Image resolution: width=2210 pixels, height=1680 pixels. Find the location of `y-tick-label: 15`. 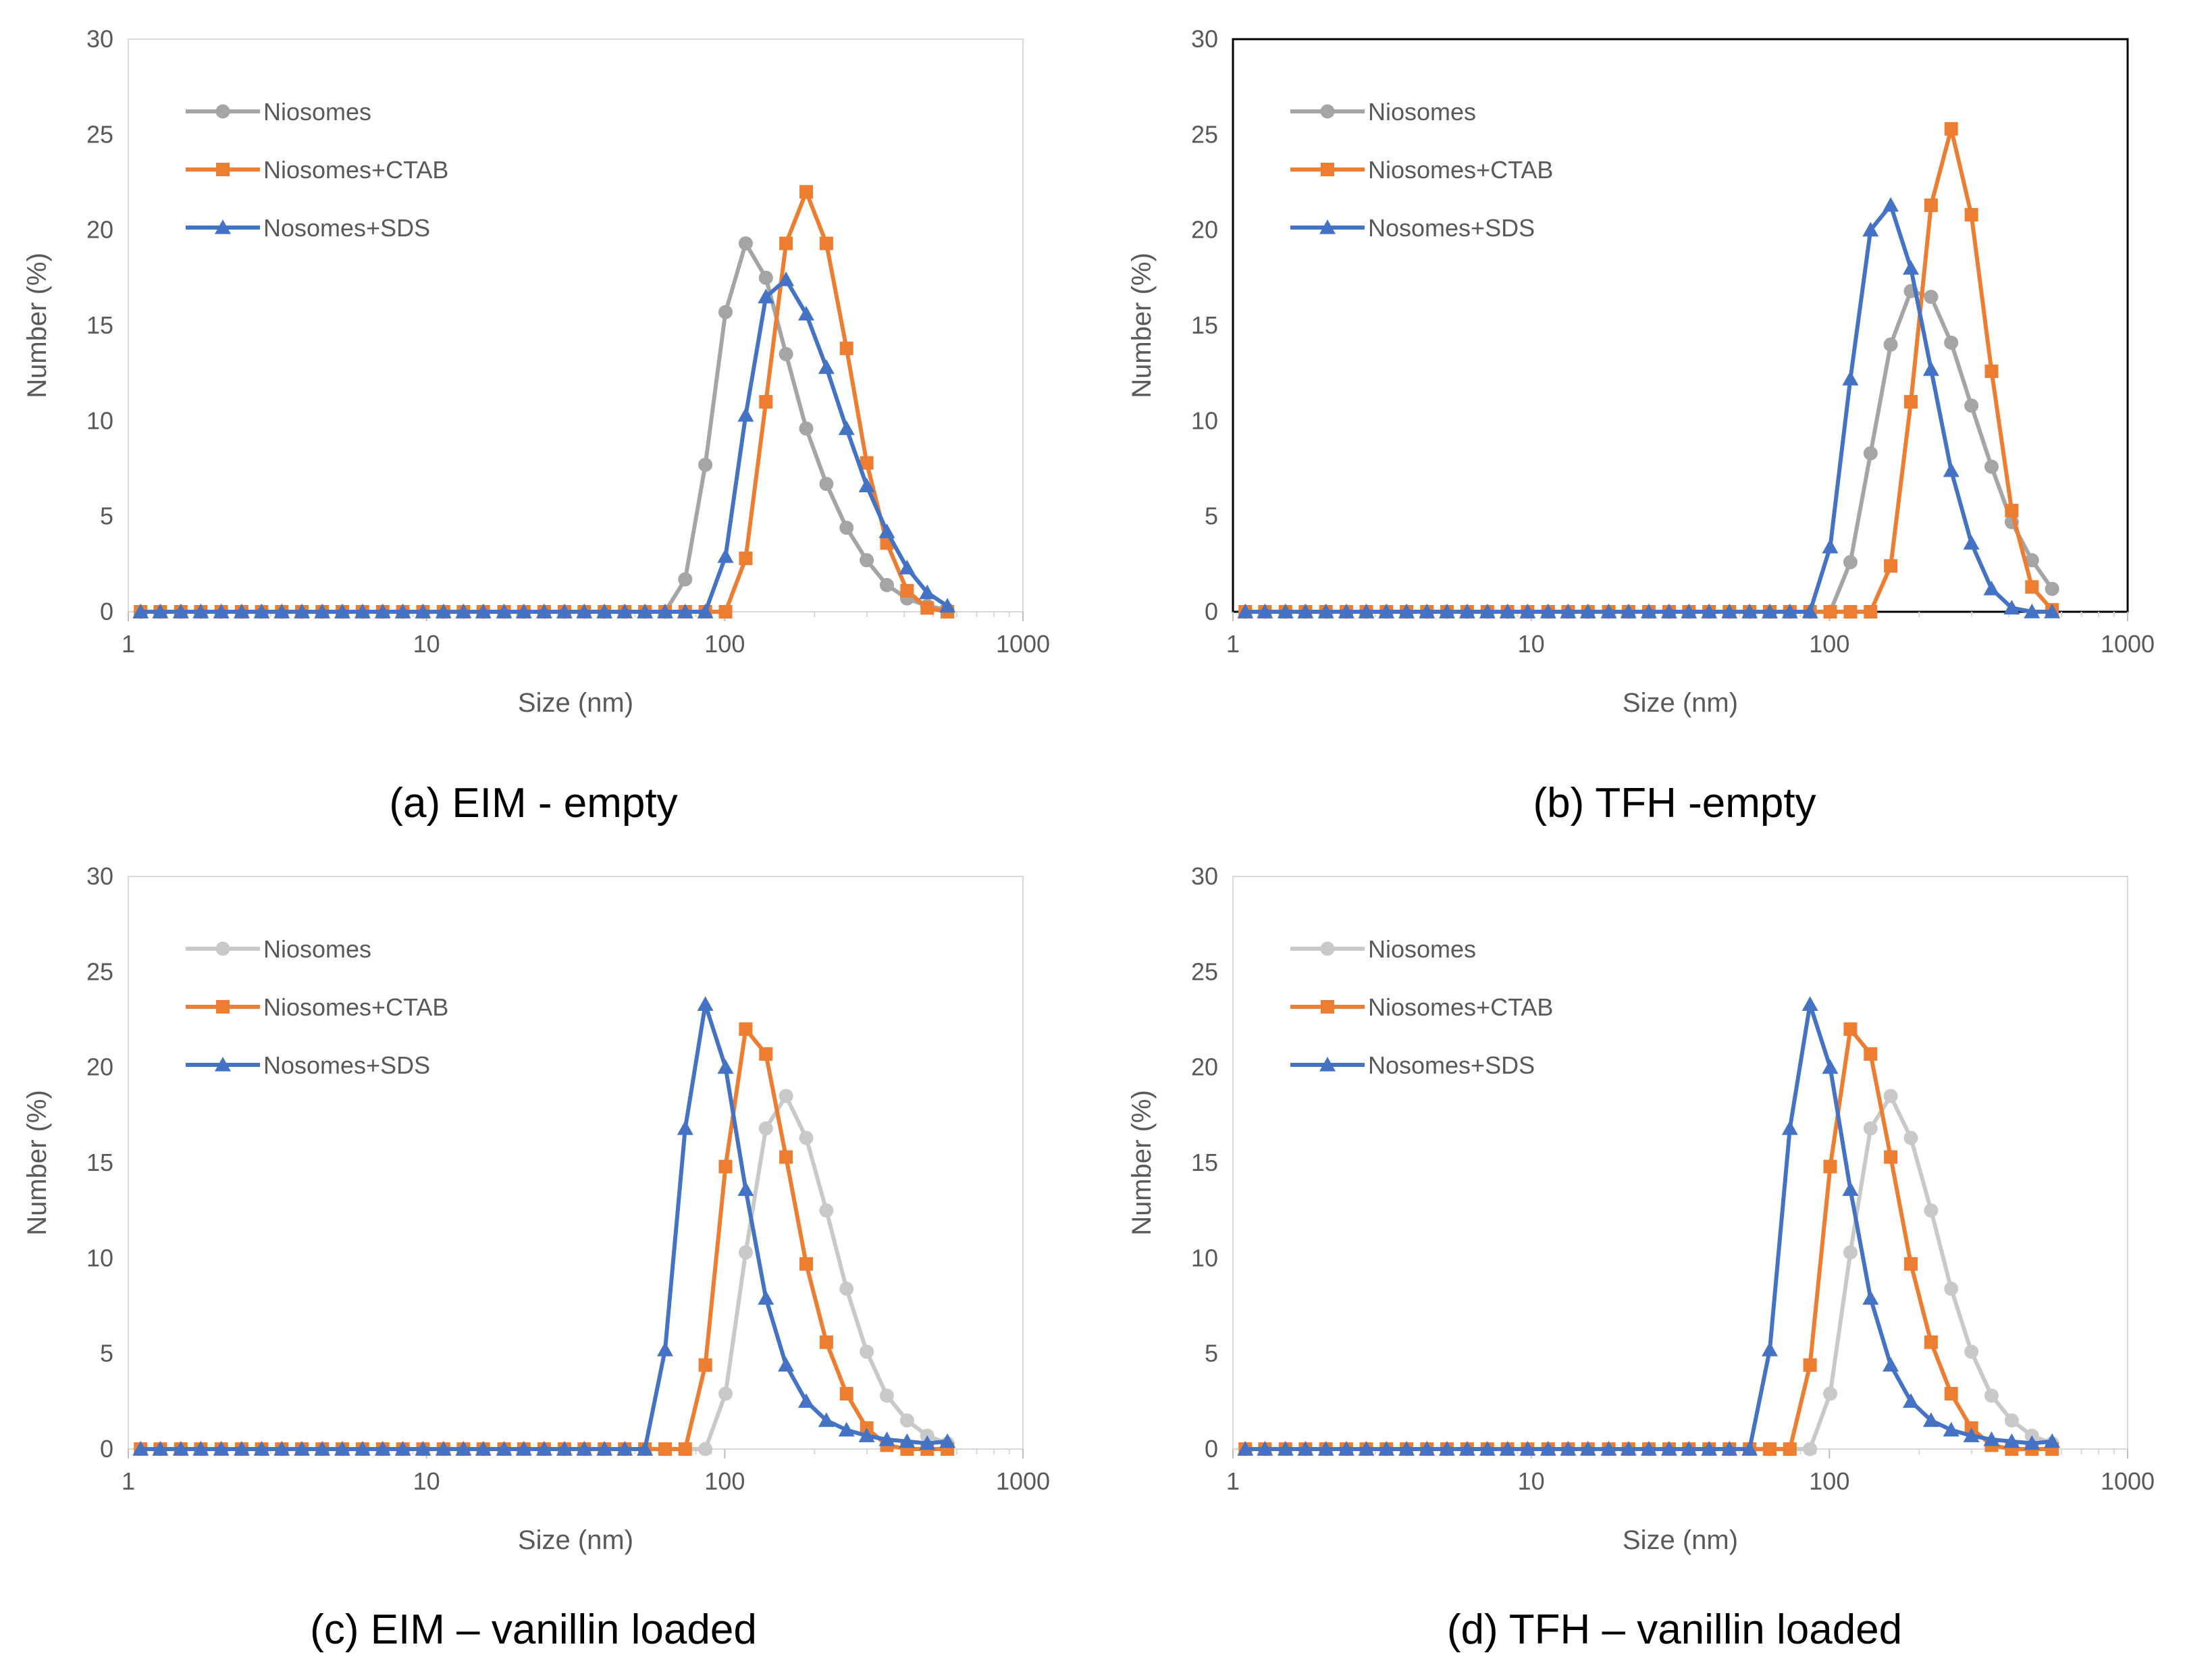

y-tick-label: 15 is located at coordinates (1204, 325).